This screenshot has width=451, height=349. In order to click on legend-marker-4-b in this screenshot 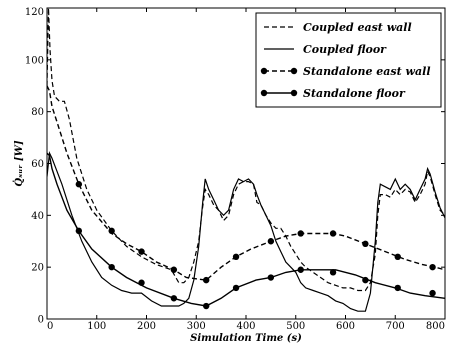, I will do `click(294, 93)`.